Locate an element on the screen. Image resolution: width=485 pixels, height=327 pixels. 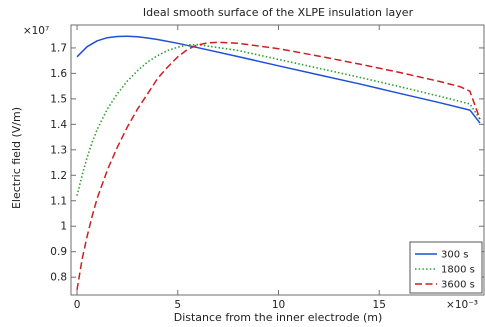
y-tick-label: 1.6 is located at coordinates (58, 74).